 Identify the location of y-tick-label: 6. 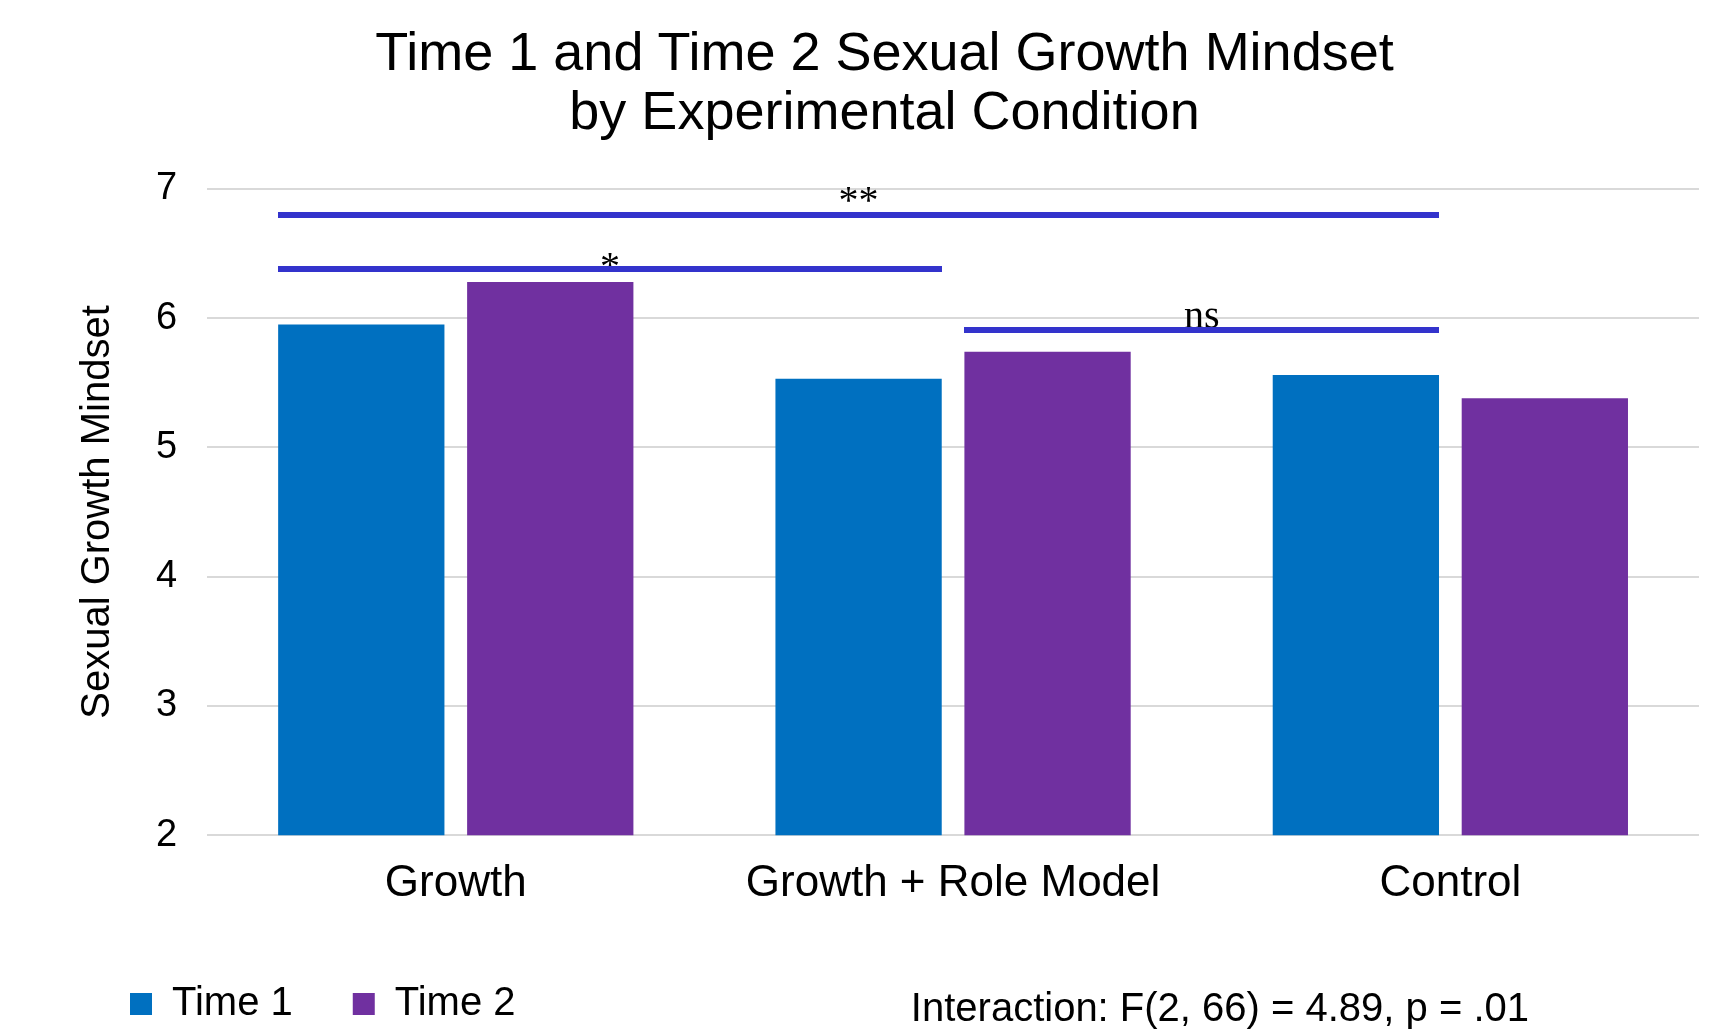
(166, 315).